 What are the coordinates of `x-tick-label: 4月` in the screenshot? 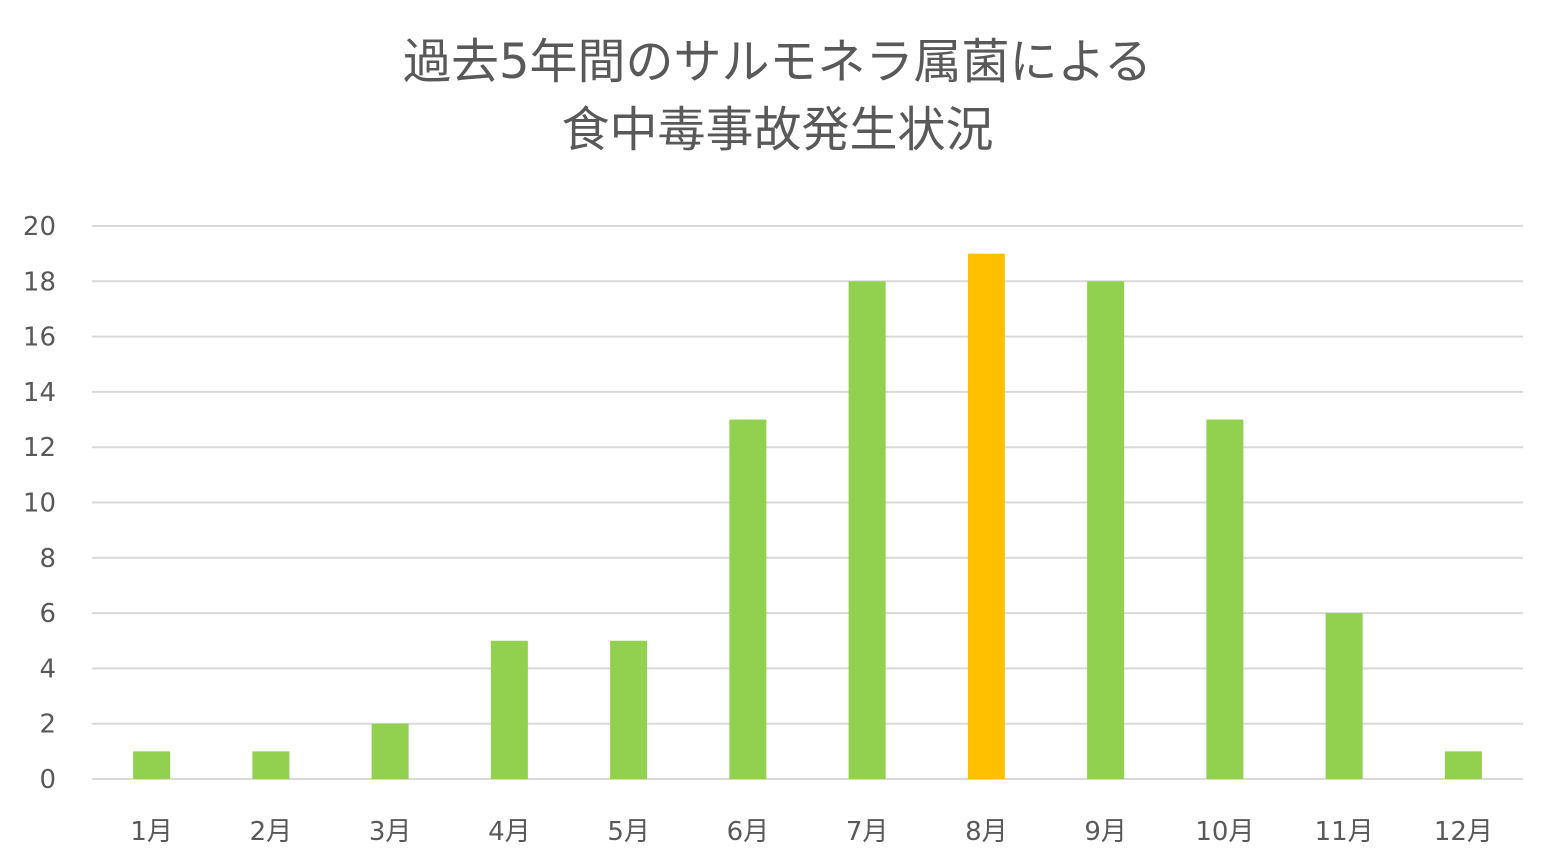 It's located at (509, 832).